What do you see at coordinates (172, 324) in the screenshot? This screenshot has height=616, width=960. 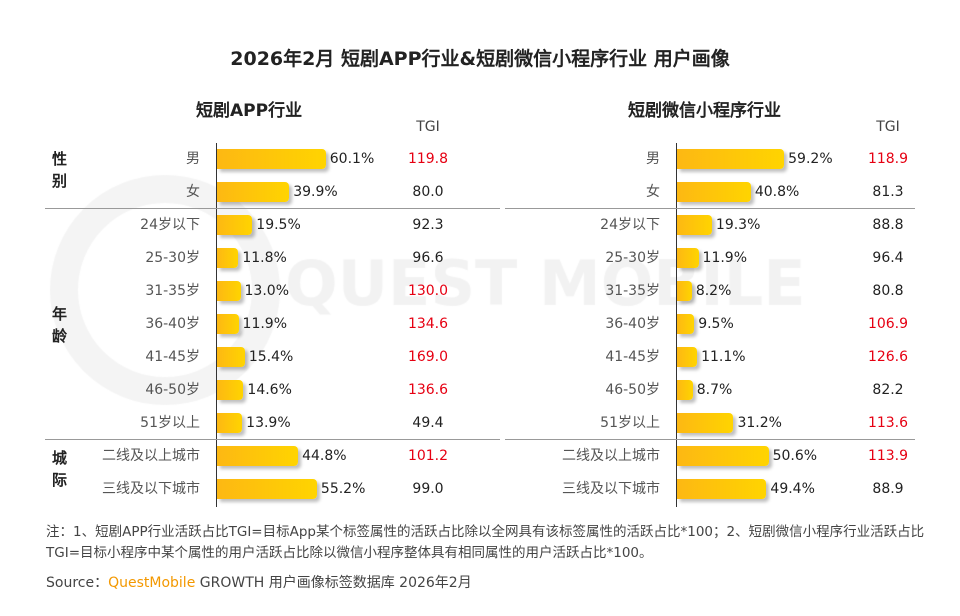 I see `category-label: 36-40岁` at bounding box center [172, 324].